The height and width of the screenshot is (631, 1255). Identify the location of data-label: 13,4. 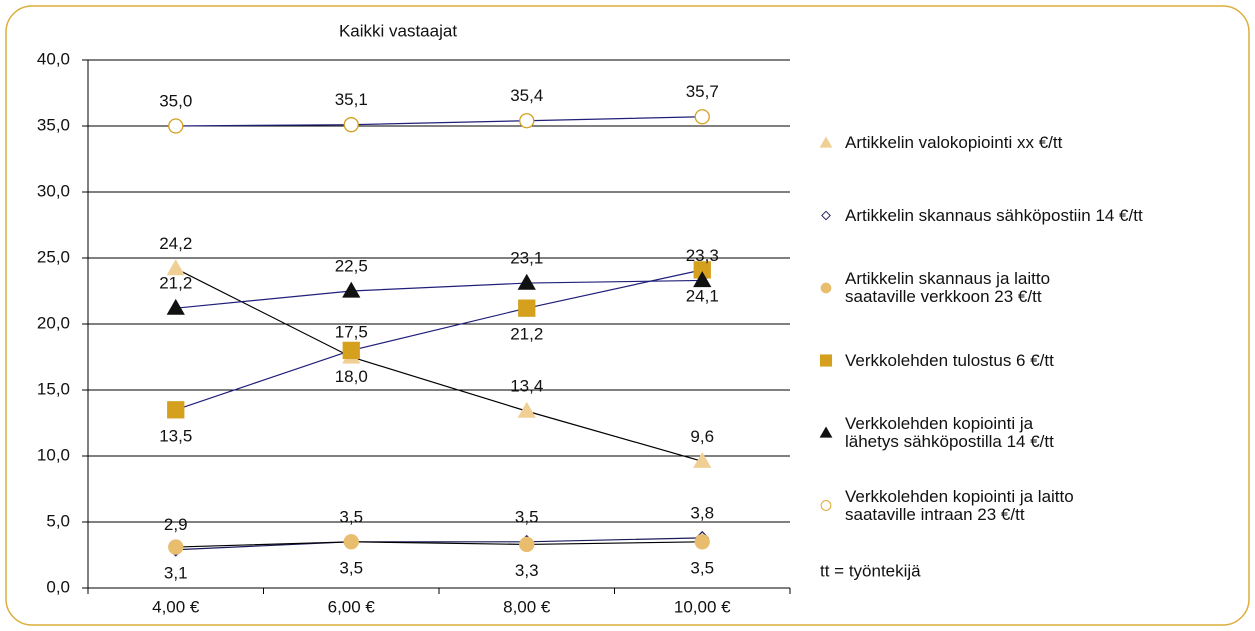
(526, 386).